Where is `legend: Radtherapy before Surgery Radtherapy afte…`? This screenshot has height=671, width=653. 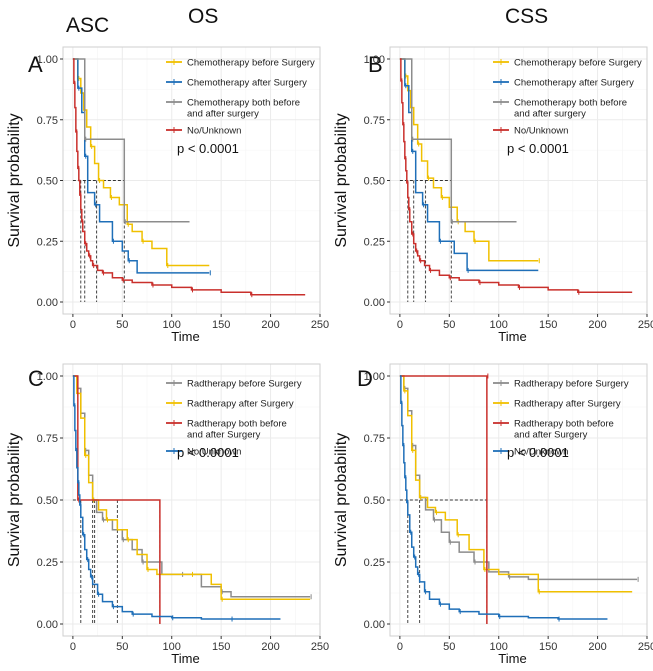
legend: Radtherapy before Surgery Radtherapy afte… is located at coordinates (561, 418).